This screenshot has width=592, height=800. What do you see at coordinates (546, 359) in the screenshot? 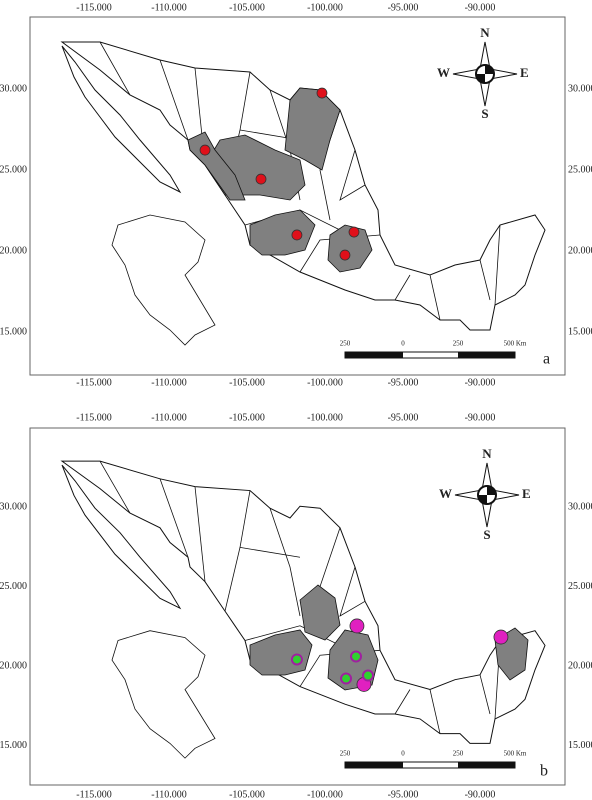
I see `panel-label: a` at bounding box center [546, 359].